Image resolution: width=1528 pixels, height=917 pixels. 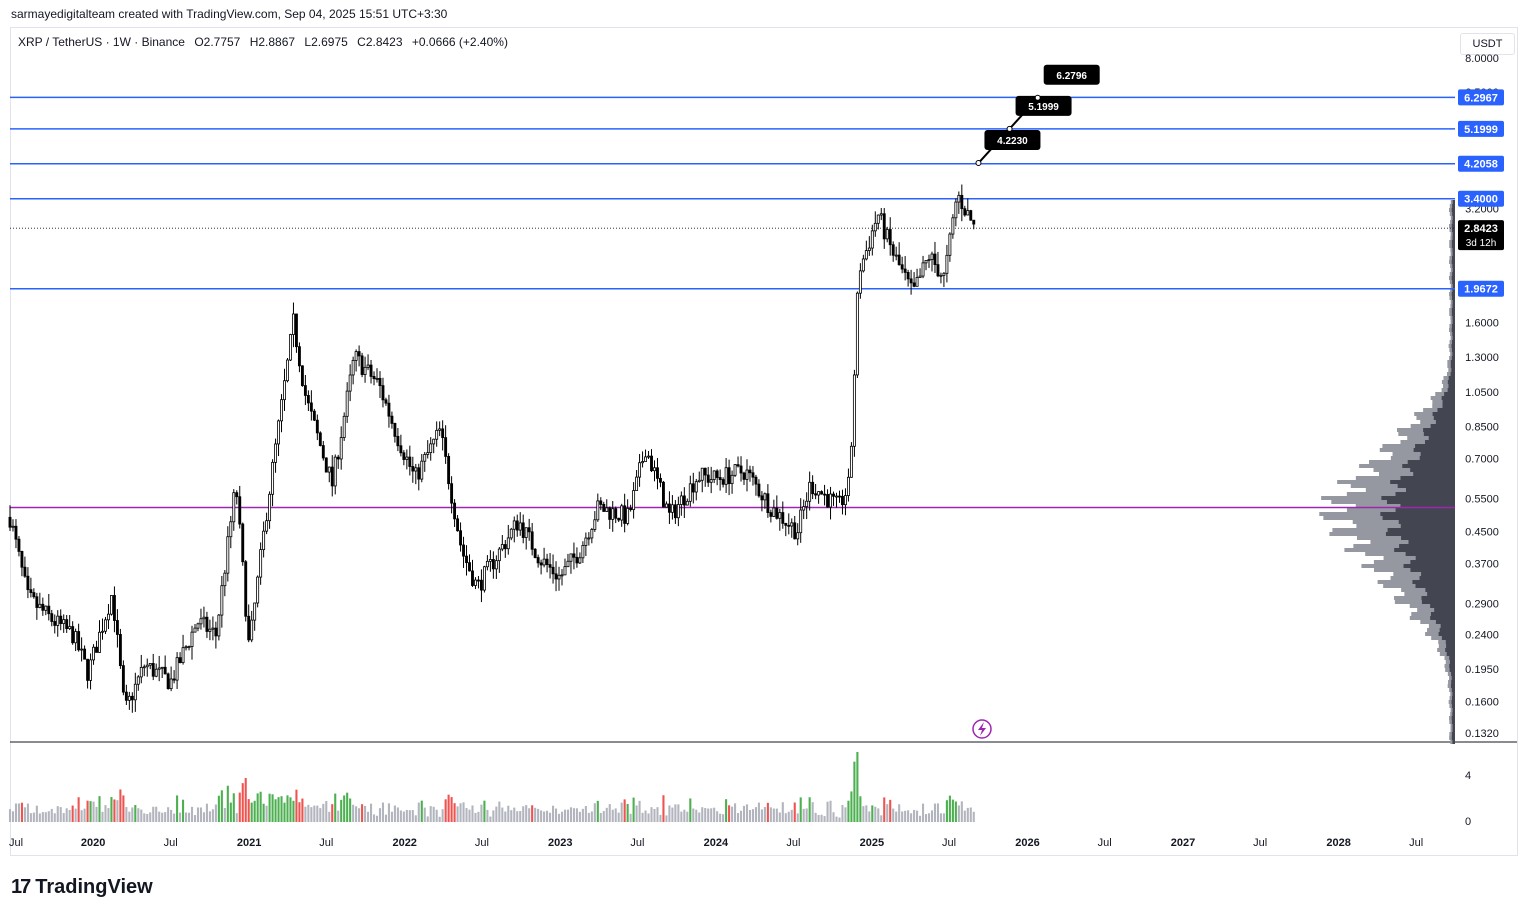 What do you see at coordinates (1012, 141) in the screenshot?
I see `projection-label: 4.2230` at bounding box center [1012, 141].